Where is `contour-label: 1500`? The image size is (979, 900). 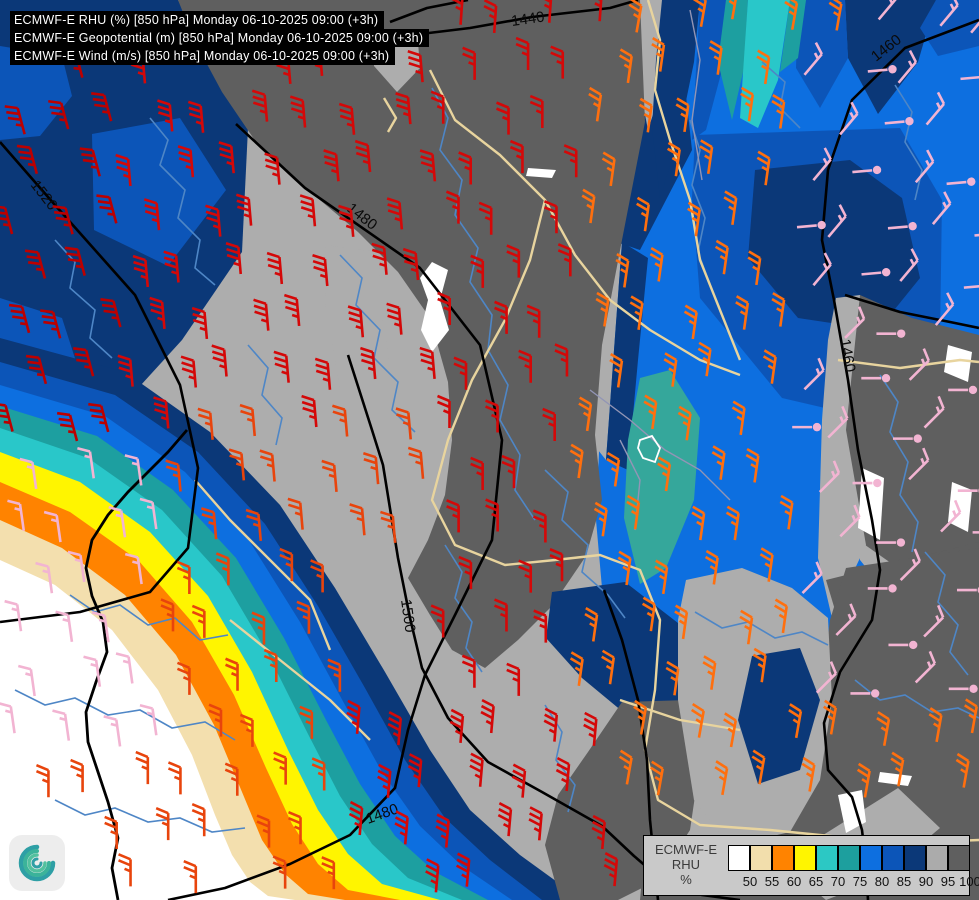 contour-label: 1500 is located at coordinates (407, 615).